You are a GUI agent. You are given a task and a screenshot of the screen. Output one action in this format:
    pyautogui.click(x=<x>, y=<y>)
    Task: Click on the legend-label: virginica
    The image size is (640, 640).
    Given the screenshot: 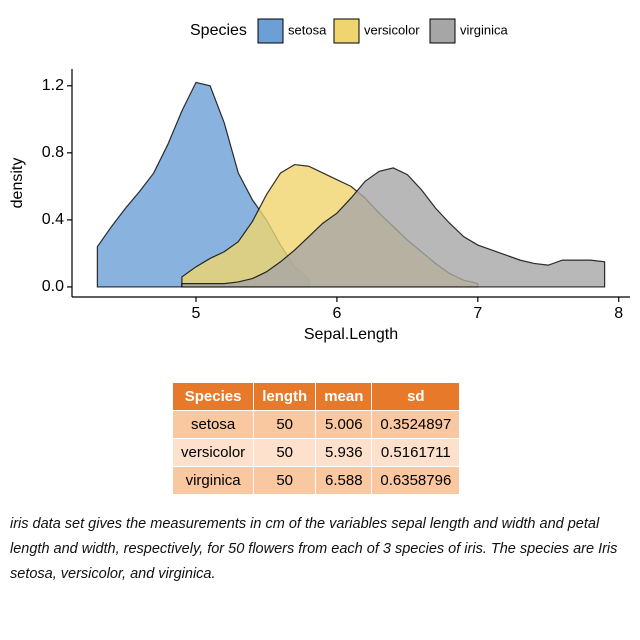 What is the action you would take?
    pyautogui.click(x=484, y=29)
    